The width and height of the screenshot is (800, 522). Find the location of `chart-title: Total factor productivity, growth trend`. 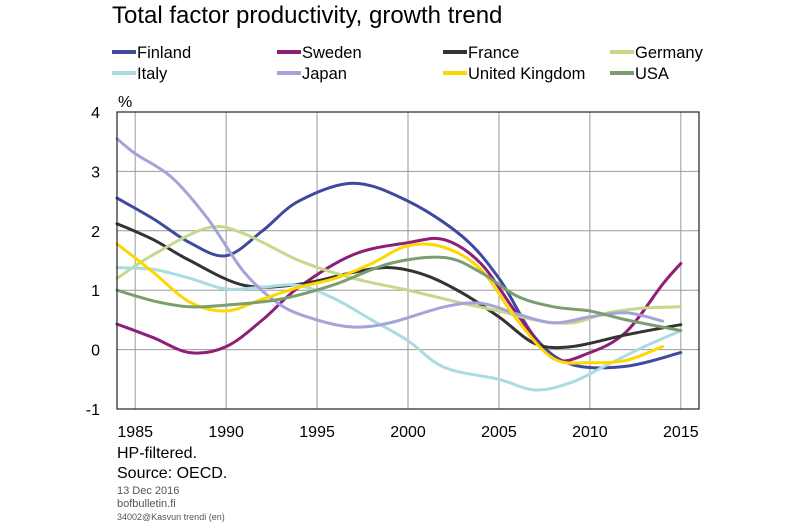

chart-title: Total factor productivity, growth trend is located at coordinates (307, 15).